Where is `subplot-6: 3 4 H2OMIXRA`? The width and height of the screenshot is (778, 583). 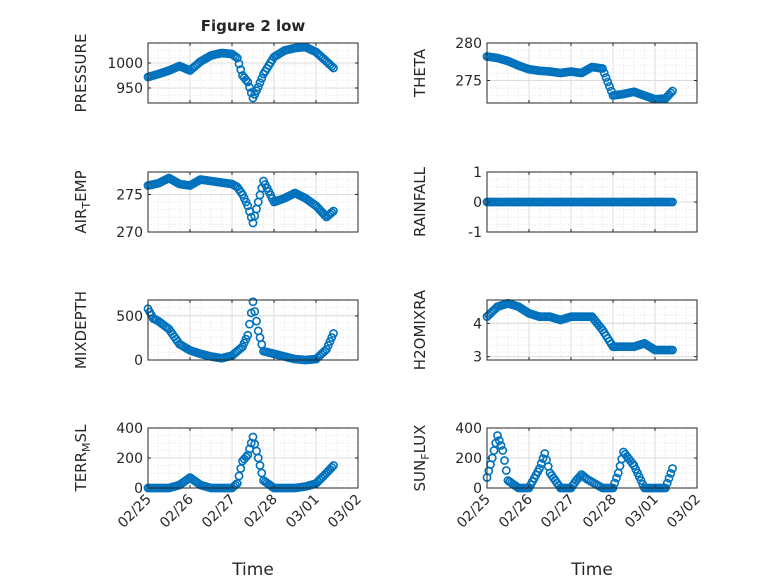
subplot-6: 3 4 H2OMIXRA is located at coordinates (554, 329).